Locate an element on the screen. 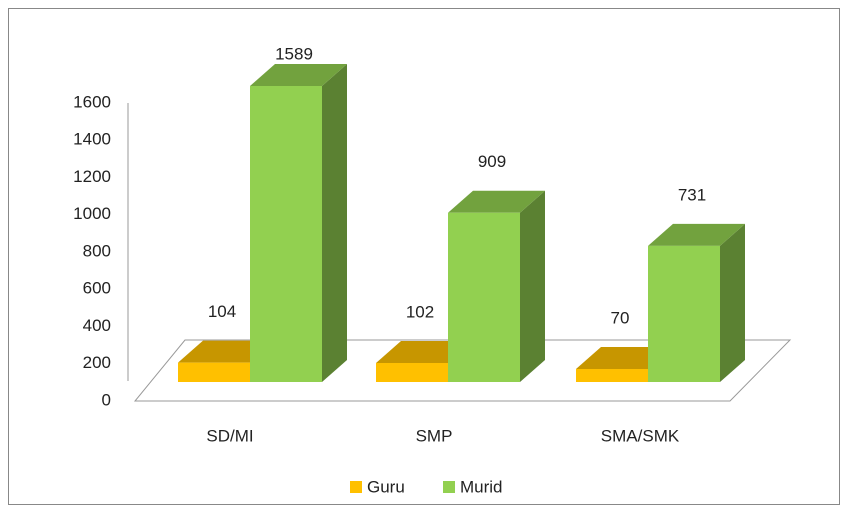 This screenshot has width=850, height=515. x-tick-label: SD/MI is located at coordinates (229, 435).